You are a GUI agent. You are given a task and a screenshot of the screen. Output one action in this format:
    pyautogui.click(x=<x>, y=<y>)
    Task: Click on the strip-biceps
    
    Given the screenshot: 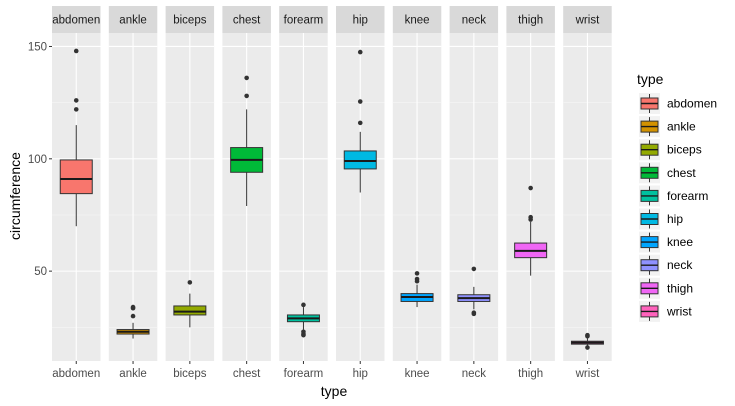 What is the action you would take?
    pyautogui.click(x=190, y=19)
    